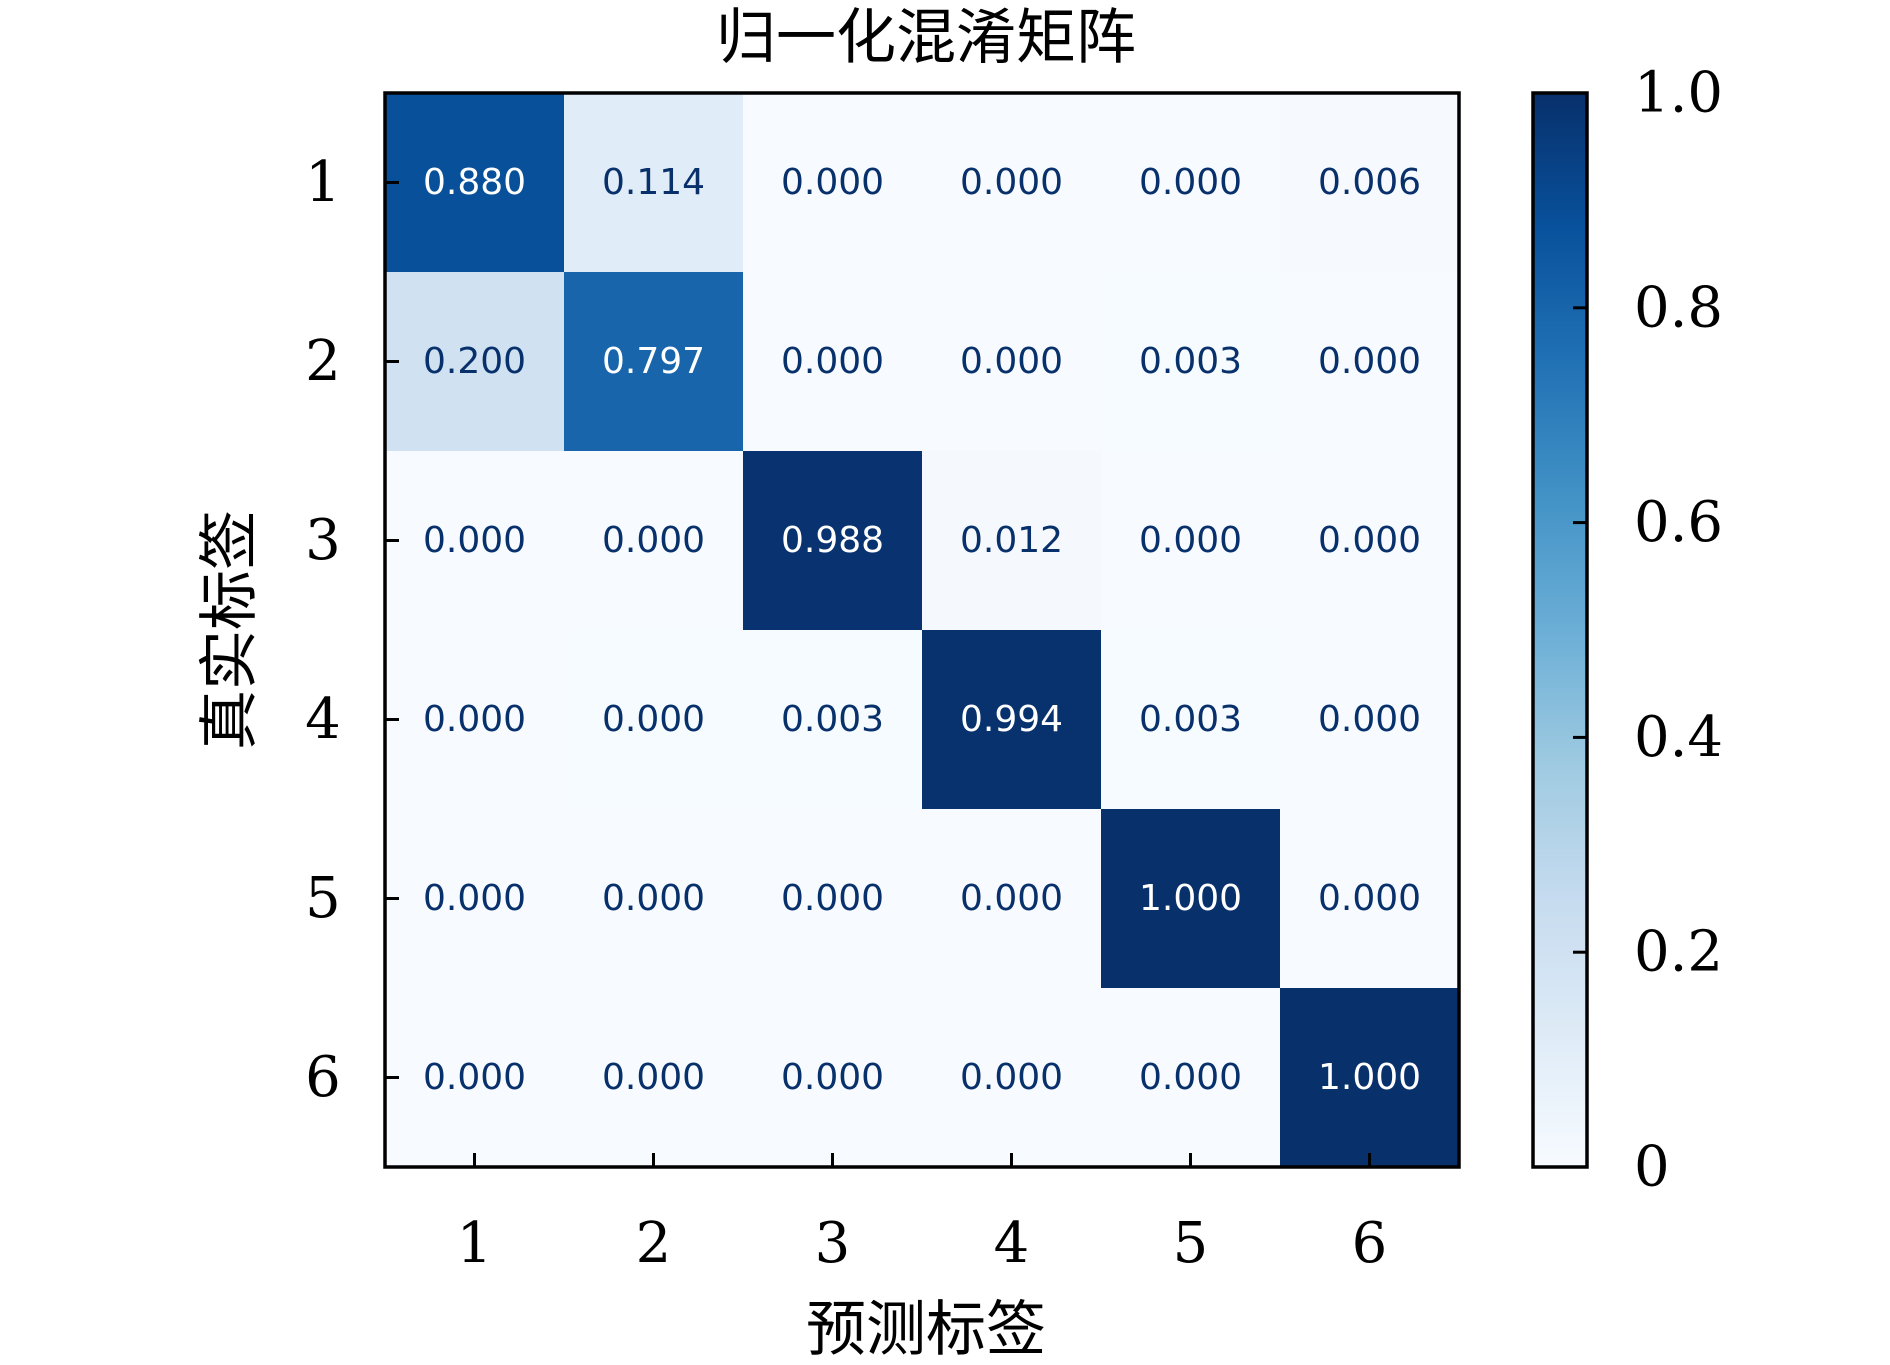 The height and width of the screenshot is (1365, 1890). I want to click on cell-value-label: 0.994, so click(1011, 719).